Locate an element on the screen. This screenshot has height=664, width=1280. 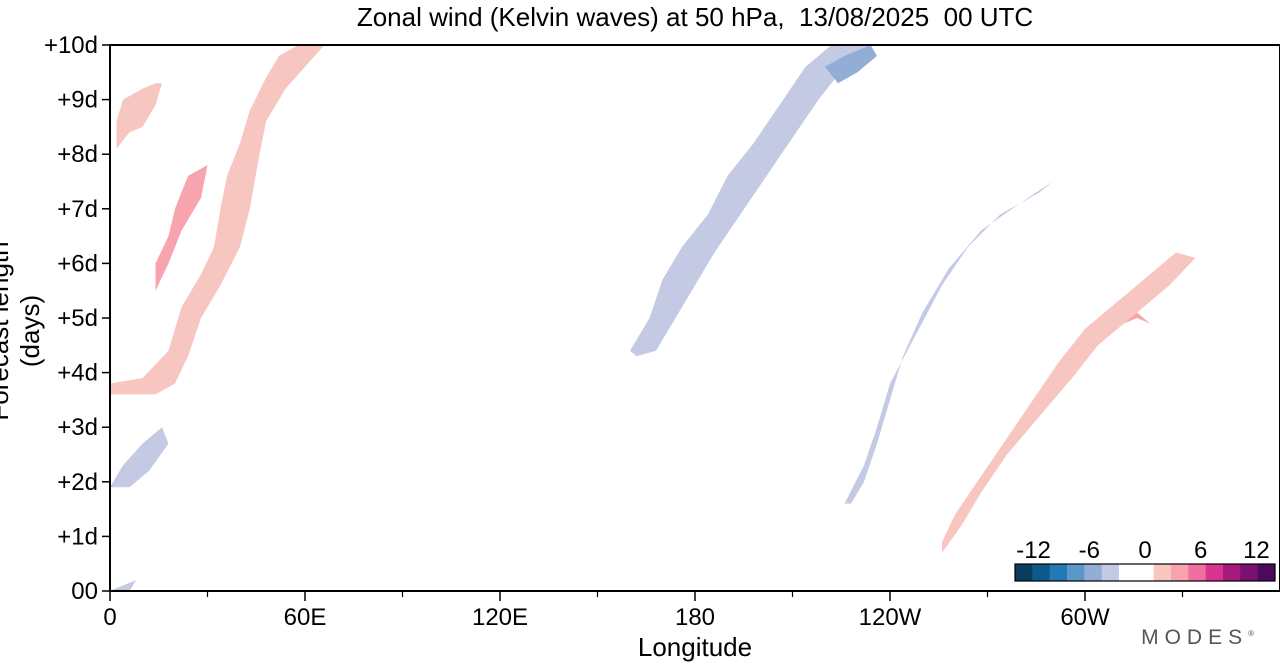
x-tick-label: 0 is located at coordinates (109, 617).